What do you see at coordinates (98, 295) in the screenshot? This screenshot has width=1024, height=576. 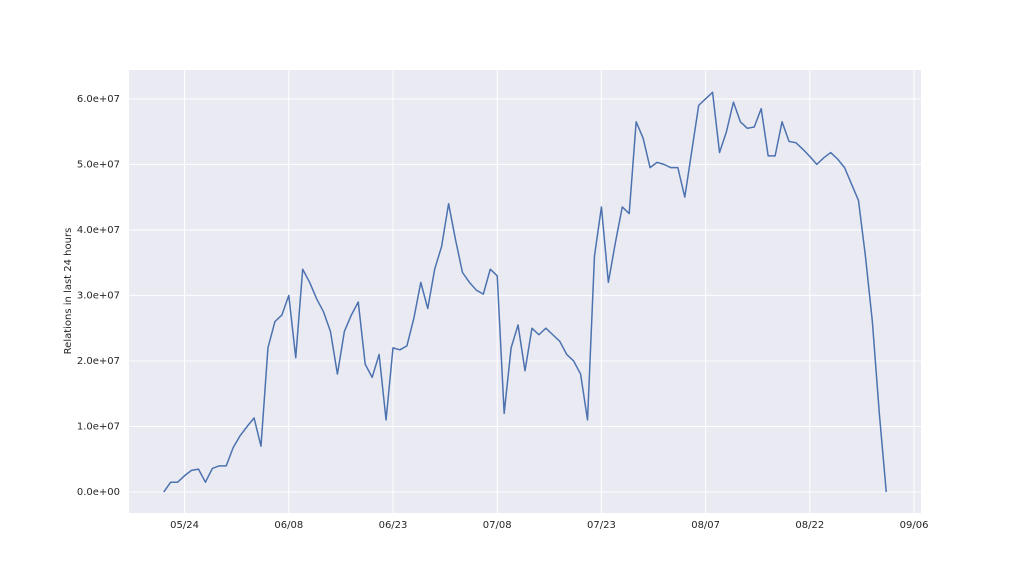 I see `y-tick-label: 3.0e+07` at bounding box center [98, 295].